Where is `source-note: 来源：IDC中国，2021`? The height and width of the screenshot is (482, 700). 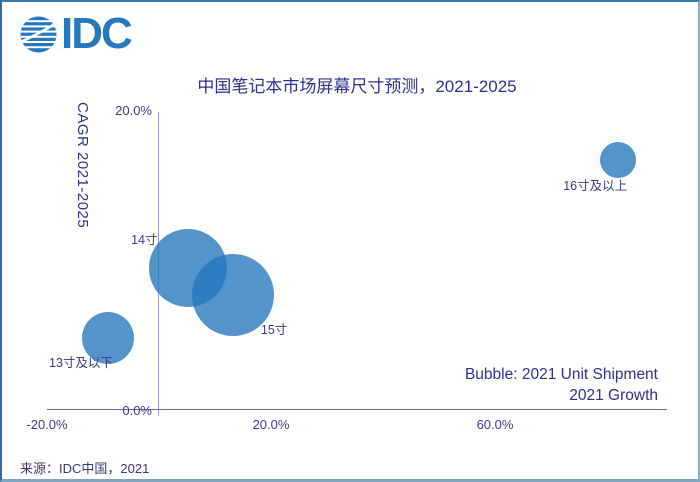
source-note: 来源：IDC中国，2021 is located at coordinates (85, 468).